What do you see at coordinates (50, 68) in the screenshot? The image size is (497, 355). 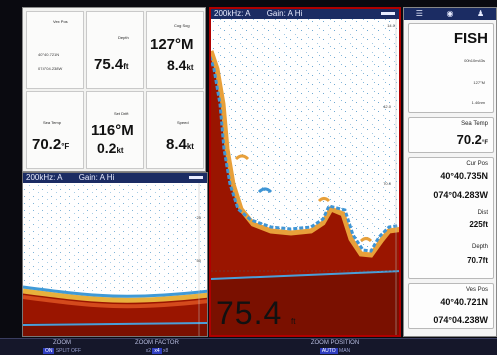 I see `data-cell-line: 074°04.238W` at bounding box center [50, 68].